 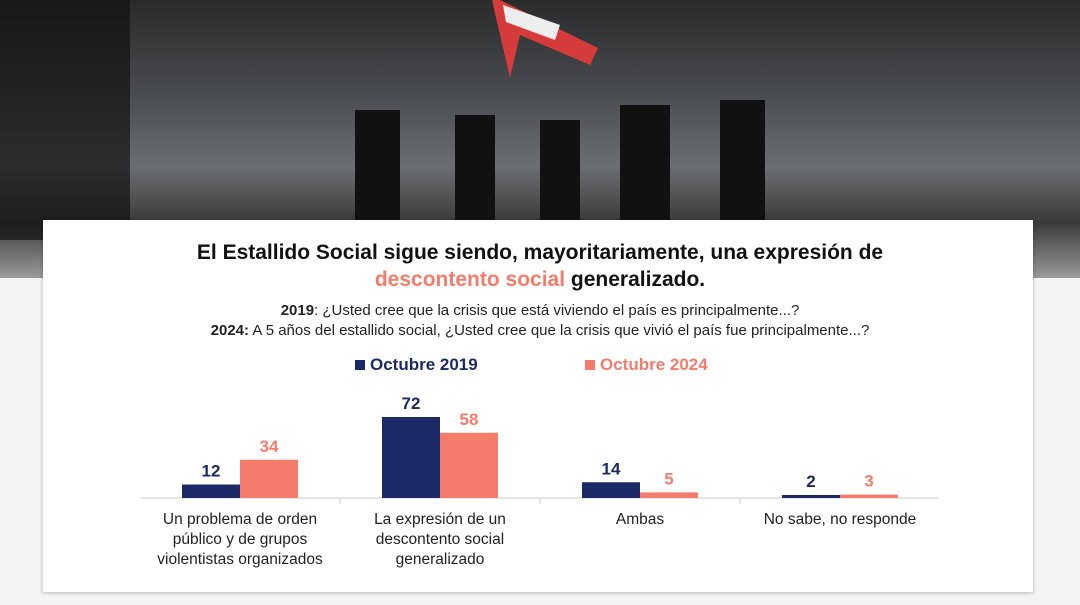 What do you see at coordinates (230, 330) in the screenshot?
I see `question-year: 2024:` at bounding box center [230, 330].